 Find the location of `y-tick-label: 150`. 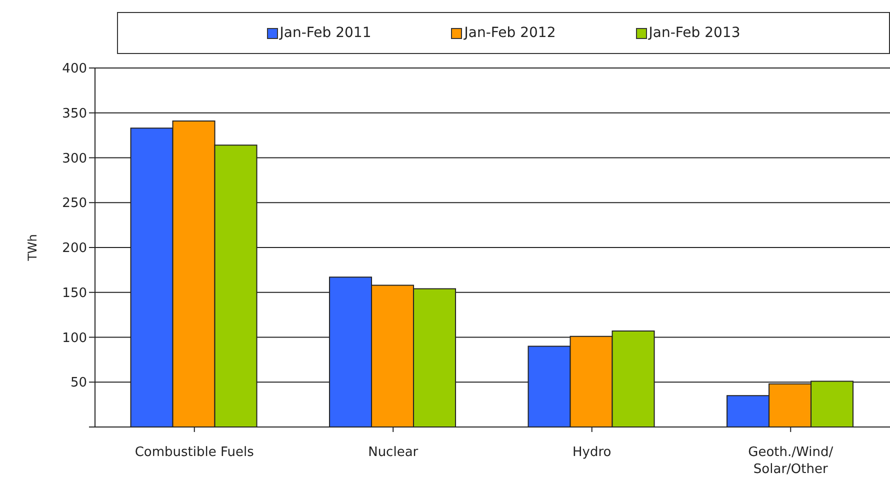

y-tick-label: 150 is located at coordinates (74, 293).